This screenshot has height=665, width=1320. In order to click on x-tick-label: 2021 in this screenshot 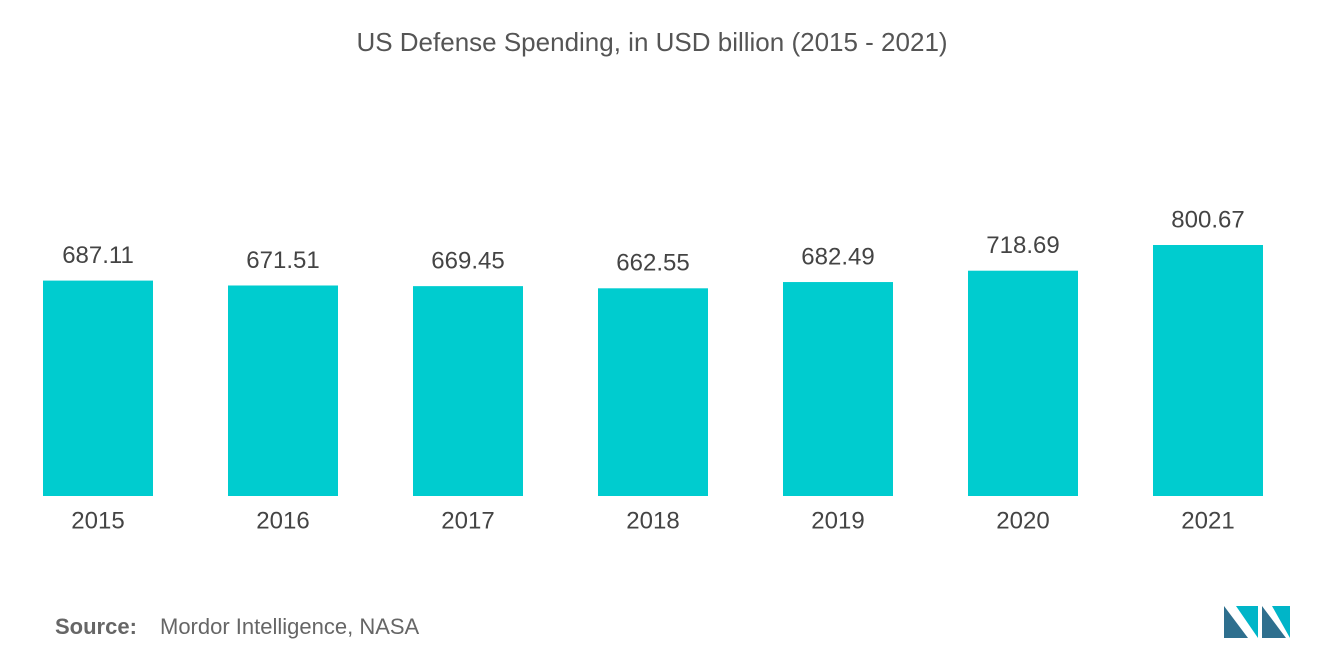, I will do `click(1207, 520)`.